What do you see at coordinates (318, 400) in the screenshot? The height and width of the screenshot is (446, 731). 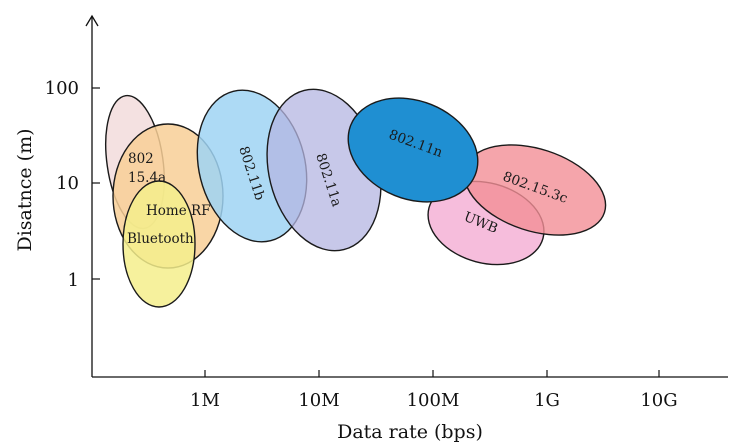 I see `x-tick-label-10m: 10M` at bounding box center [318, 400].